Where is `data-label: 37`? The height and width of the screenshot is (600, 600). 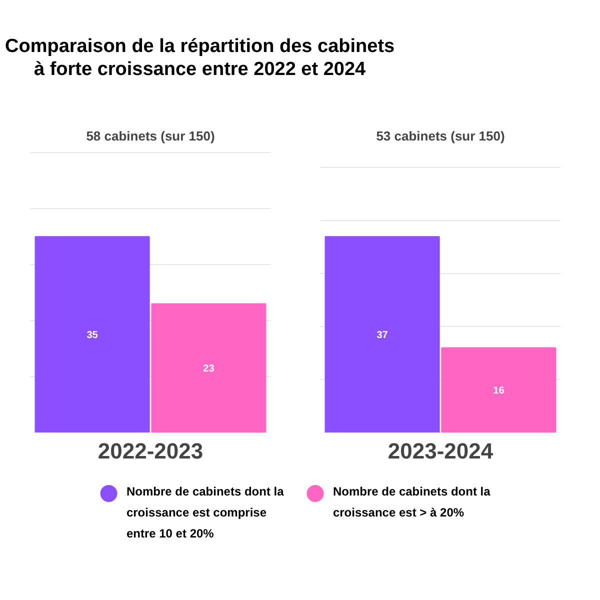
data-label: 37 is located at coordinates (382, 336).